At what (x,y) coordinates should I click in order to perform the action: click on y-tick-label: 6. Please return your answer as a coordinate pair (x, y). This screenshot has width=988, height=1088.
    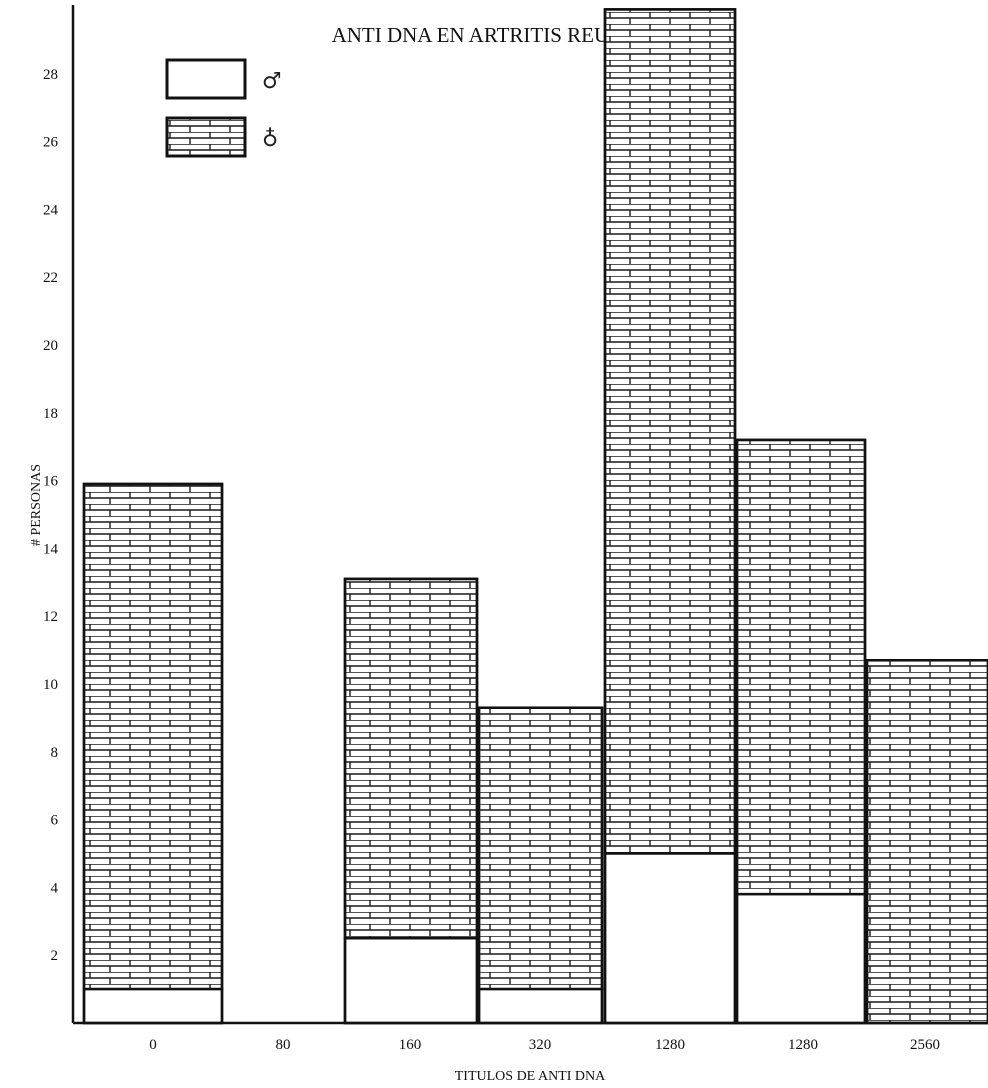
    Looking at the image, I should click on (55, 821).